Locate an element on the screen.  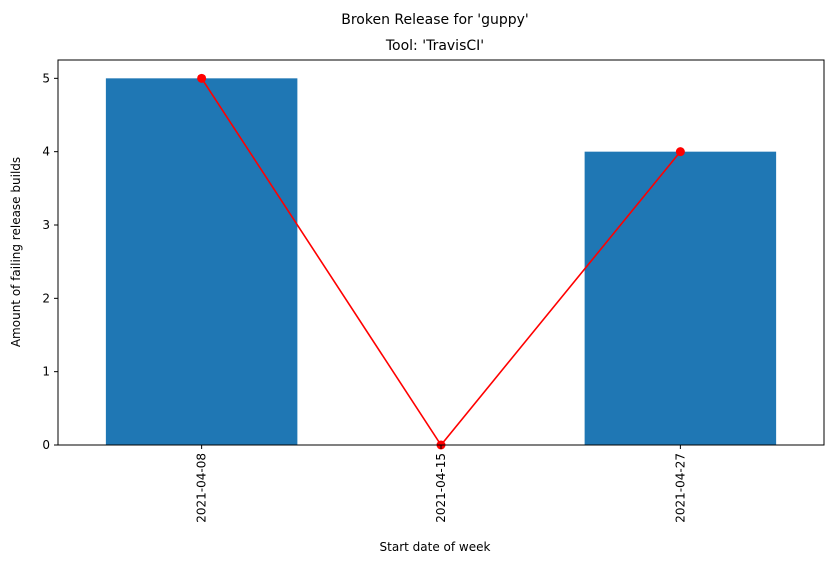
x-tick-label: 2021-04-15 is located at coordinates (441, 488).